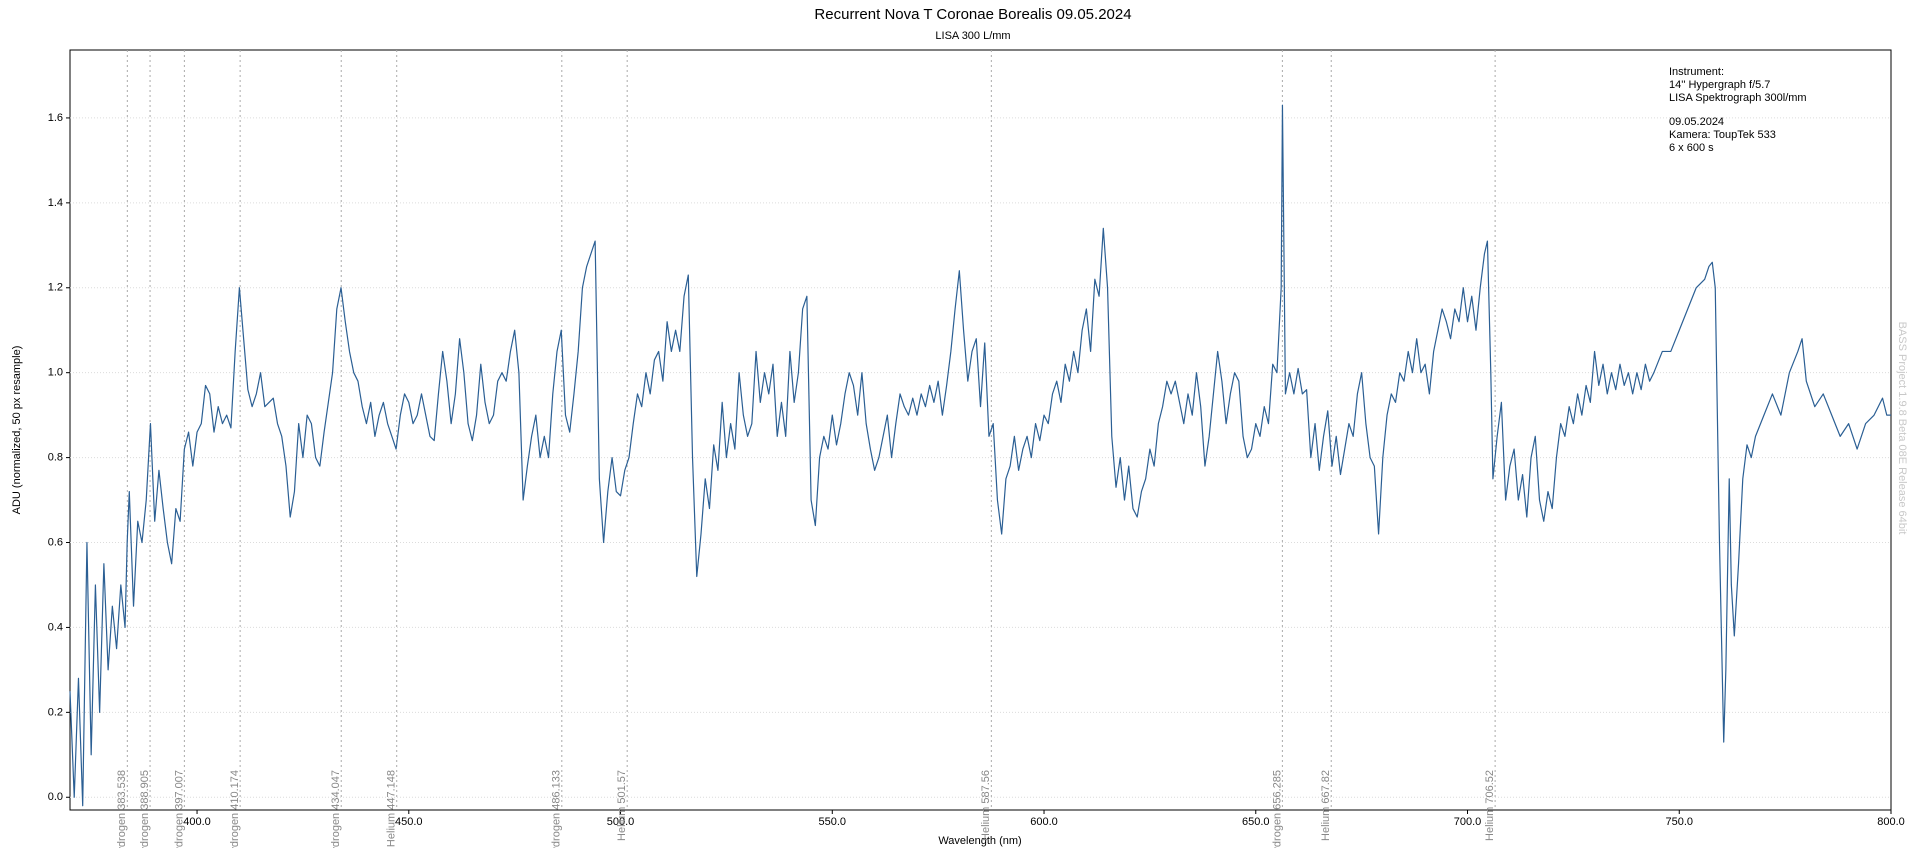 This screenshot has width=1920, height=848. What do you see at coordinates (1722, 135) in the screenshot?
I see `instrument-note: Kamera: ToupTek 533` at bounding box center [1722, 135].